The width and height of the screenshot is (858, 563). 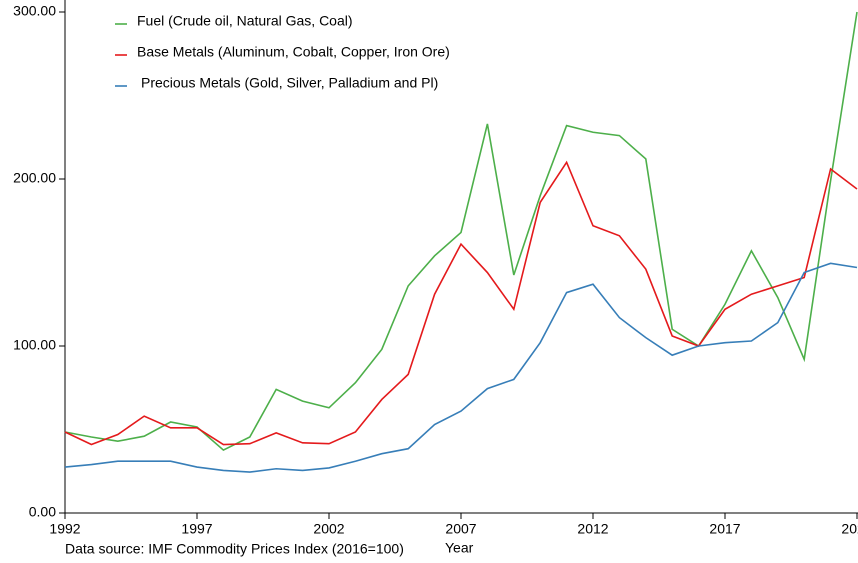 What do you see at coordinates (34, 178) in the screenshot?
I see `y-tick-label: 200.00` at bounding box center [34, 178].